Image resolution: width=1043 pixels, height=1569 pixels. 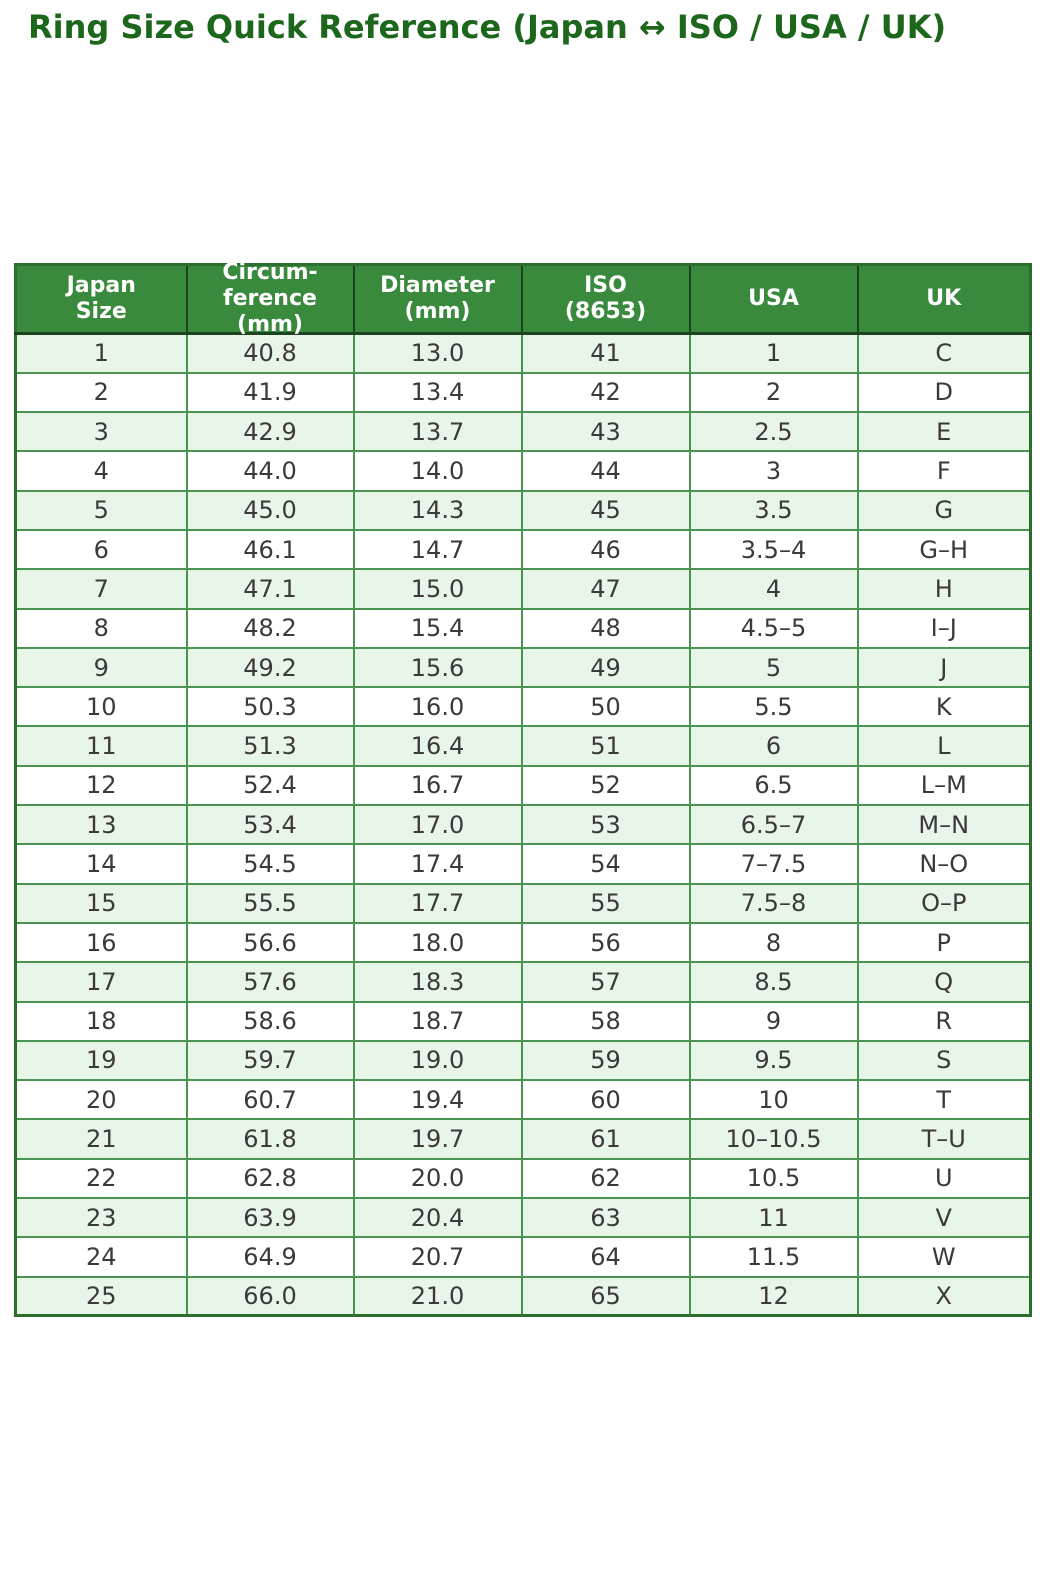 What do you see at coordinates (270, 1218) in the screenshot?
I see `table-cell: 63.9` at bounding box center [270, 1218].